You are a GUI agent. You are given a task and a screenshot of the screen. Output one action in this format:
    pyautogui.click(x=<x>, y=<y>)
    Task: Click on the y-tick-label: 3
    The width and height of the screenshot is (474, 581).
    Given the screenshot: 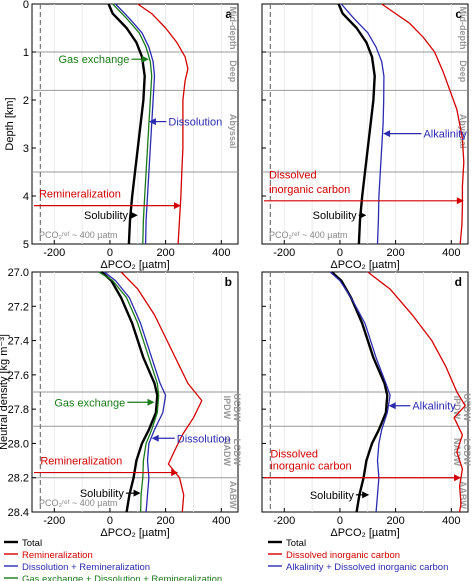 What is the action you would take?
    pyautogui.click(x=26, y=149)
    